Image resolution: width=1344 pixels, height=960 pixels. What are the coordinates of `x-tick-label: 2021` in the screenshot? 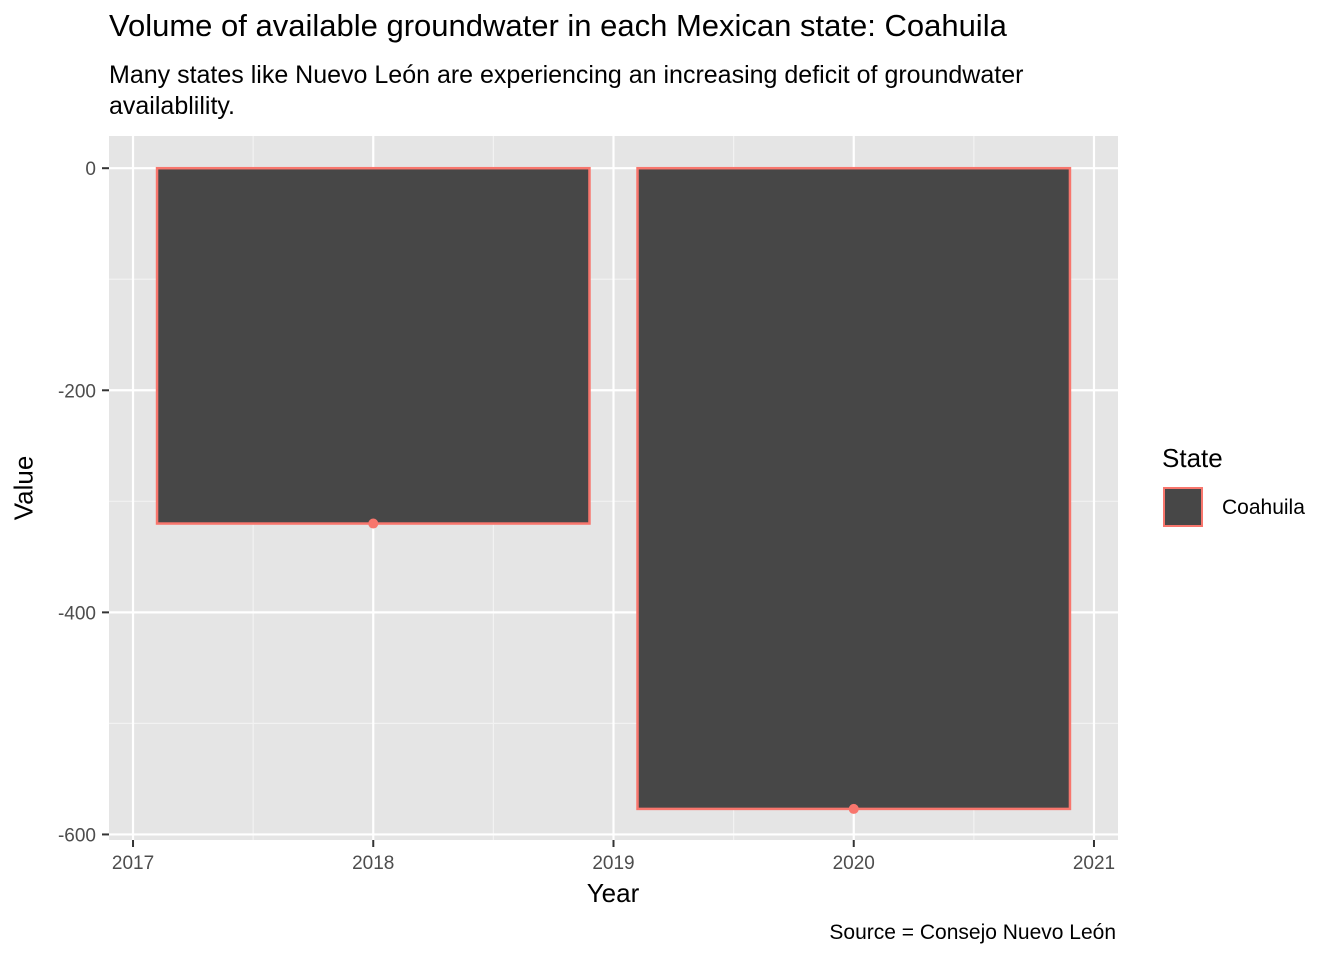 It's located at (1094, 863).